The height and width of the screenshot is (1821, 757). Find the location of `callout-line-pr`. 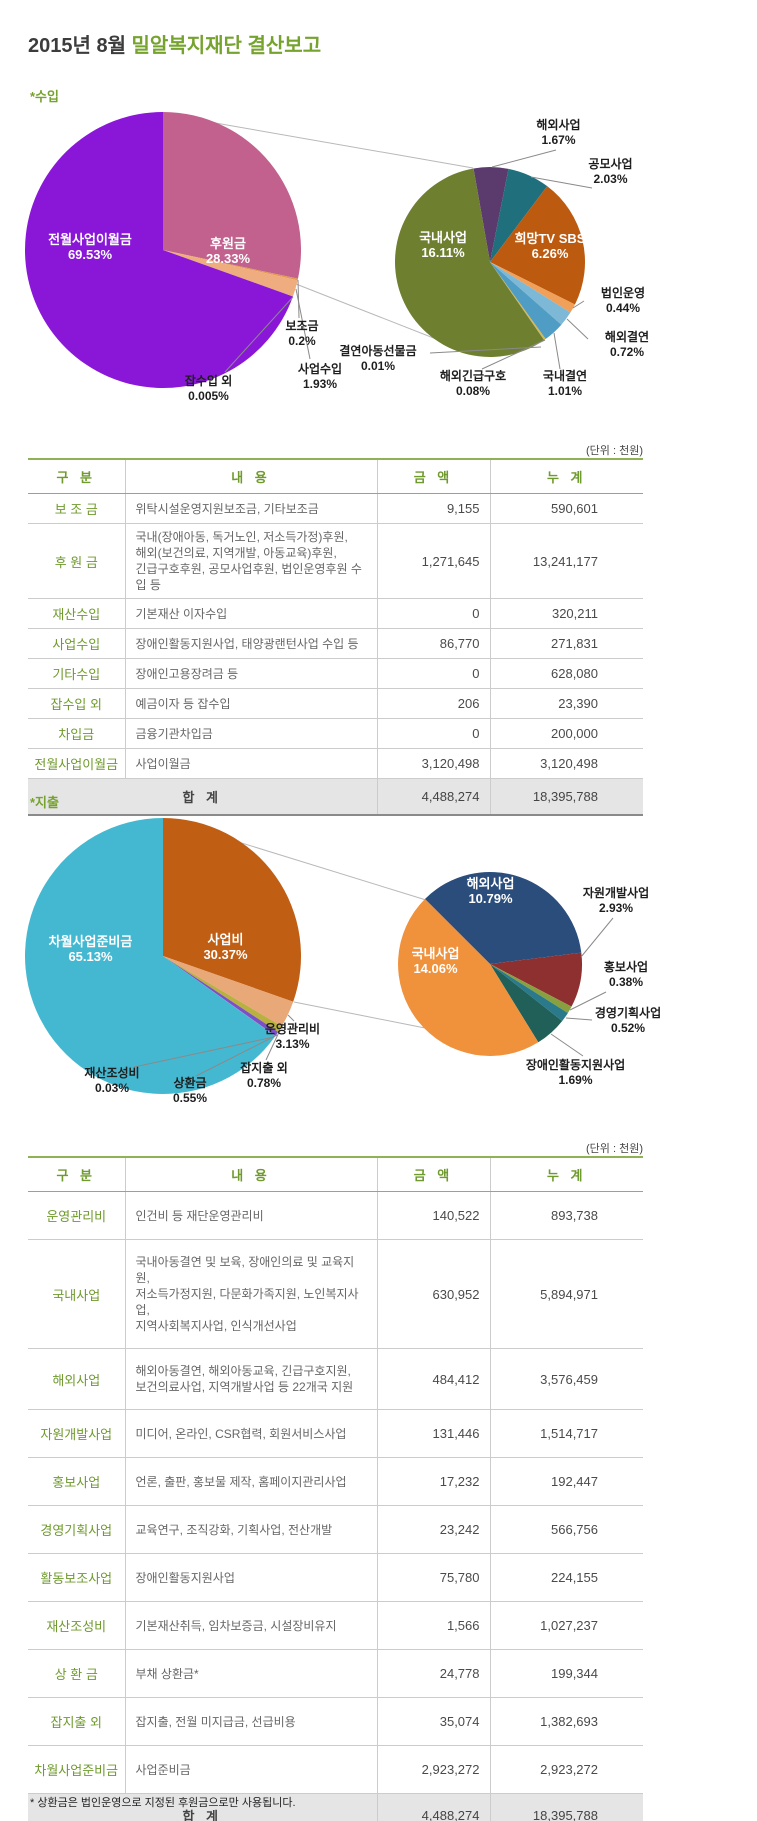

callout-line-pr is located at coordinates (588, 1001).